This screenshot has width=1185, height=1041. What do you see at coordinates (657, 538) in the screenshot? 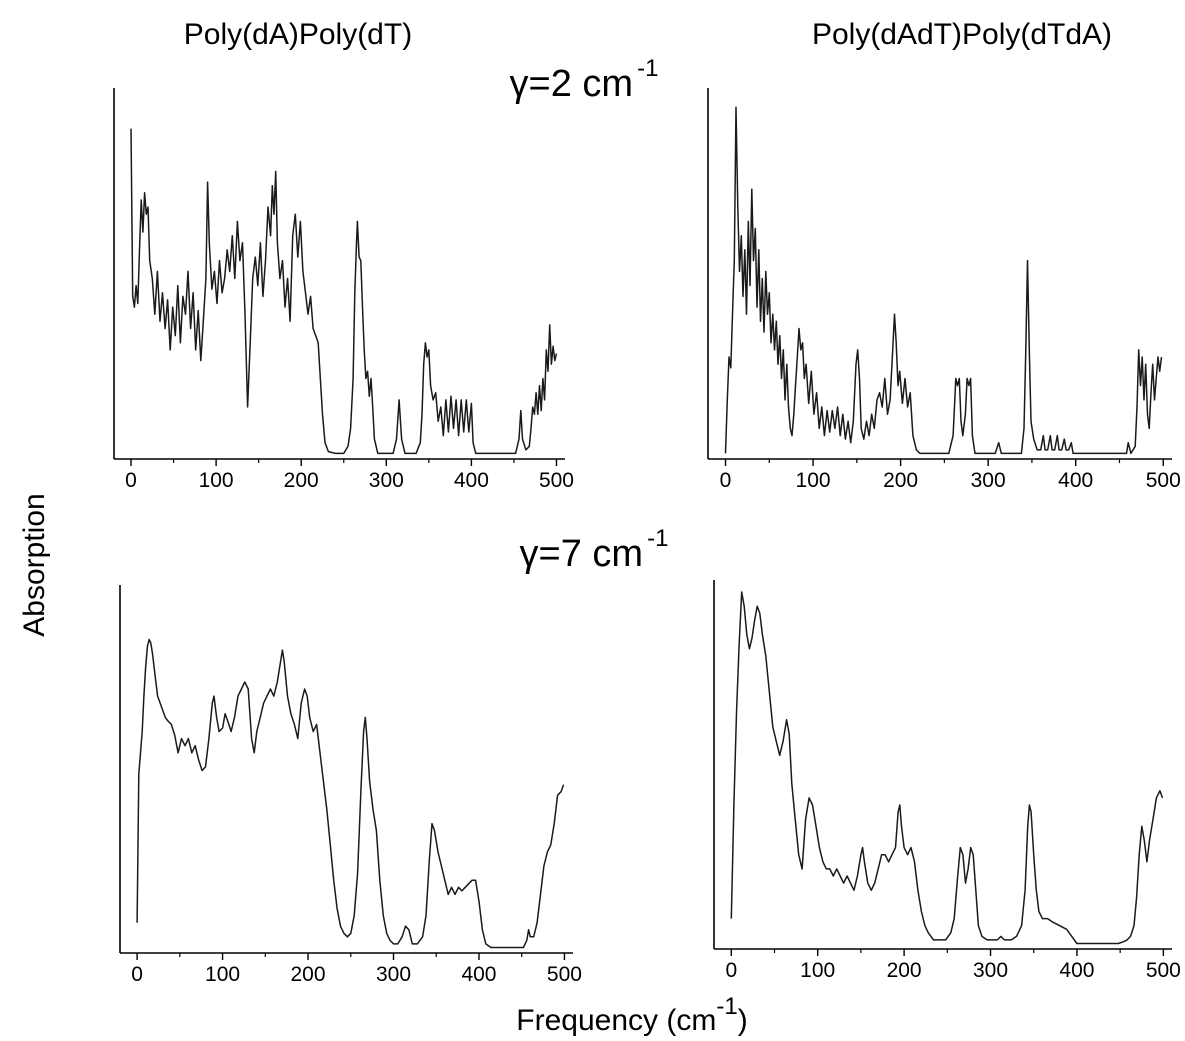
I see `gamma-label-bottom-exp: -1` at bounding box center [657, 538].